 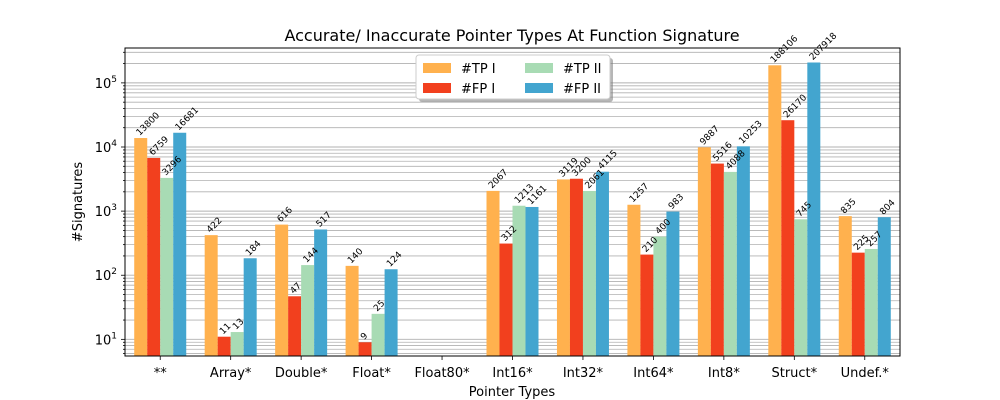 I want to click on bar-value-label: 184, so click(x=253, y=248).